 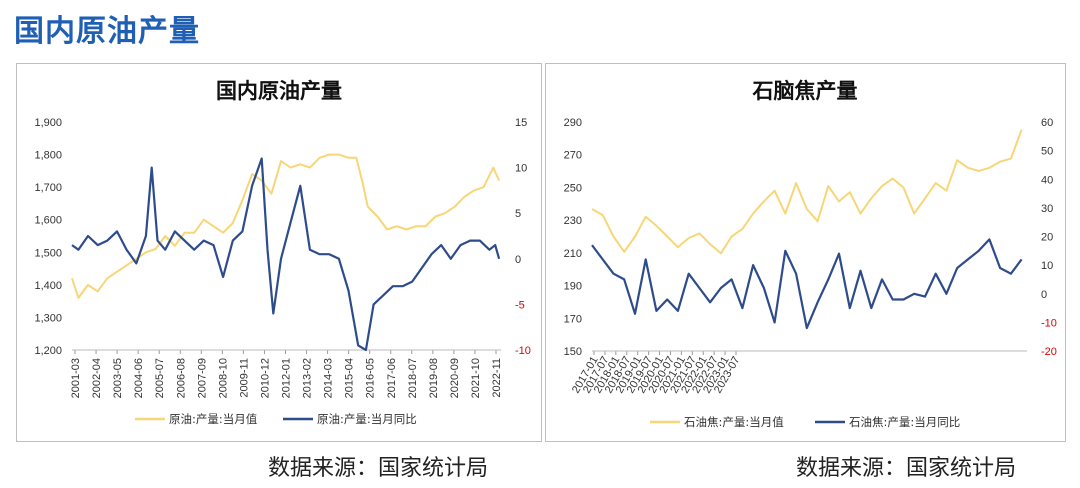 I want to click on y-left-tick-label: 230, so click(x=573, y=221).